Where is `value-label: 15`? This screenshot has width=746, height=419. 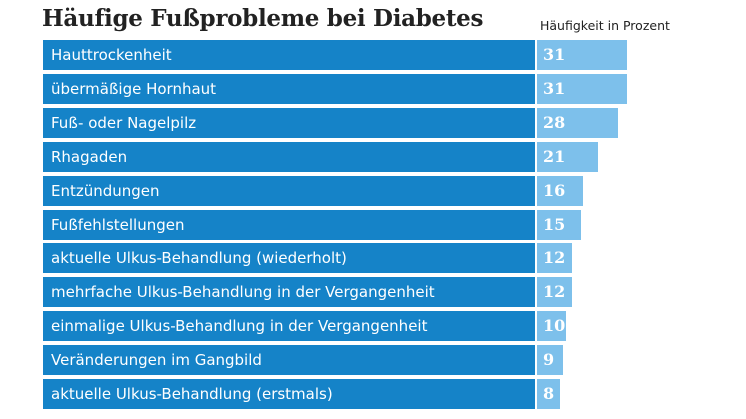 value-label: 15 is located at coordinates (554, 224).